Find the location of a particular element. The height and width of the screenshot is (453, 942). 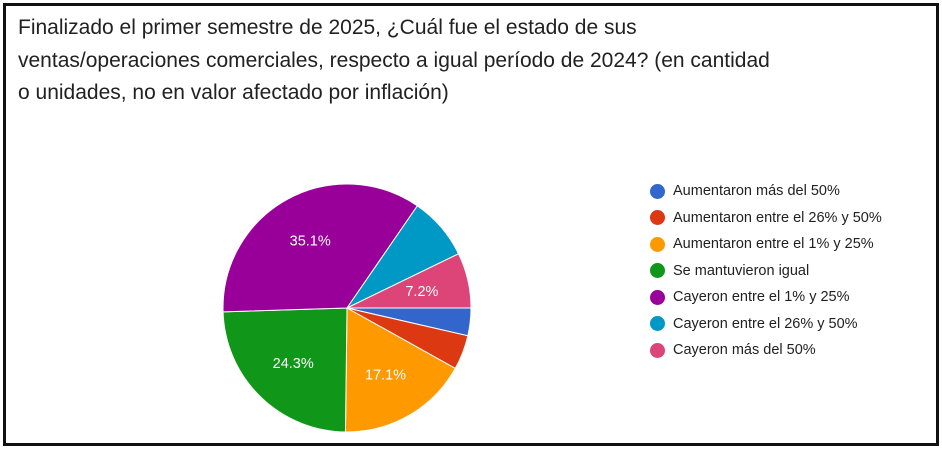

legend-label-1: Aumentaron más del 50% is located at coordinates (756, 191).